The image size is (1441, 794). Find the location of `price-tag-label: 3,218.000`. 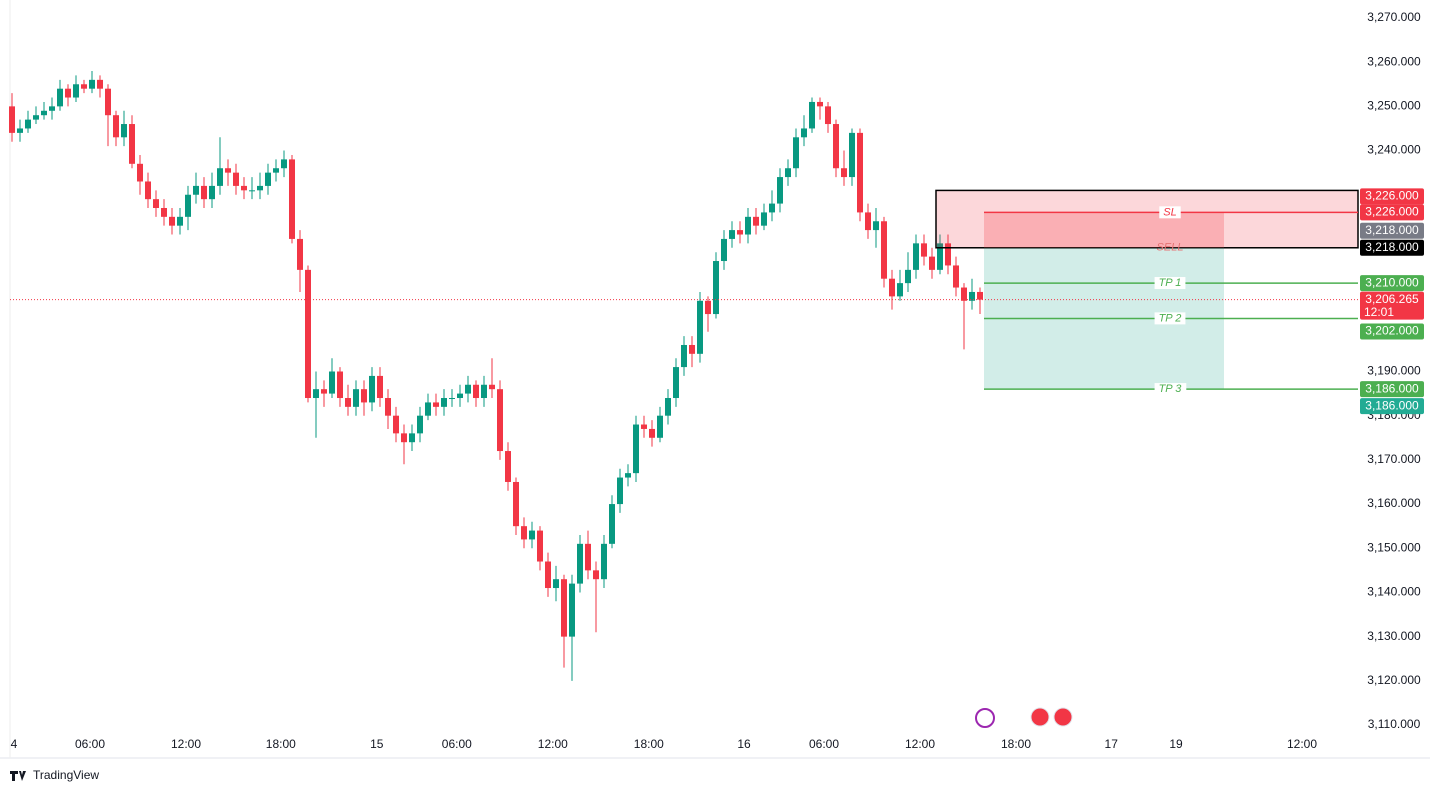

price-tag-label: 3,218.000 is located at coordinates (1392, 247).